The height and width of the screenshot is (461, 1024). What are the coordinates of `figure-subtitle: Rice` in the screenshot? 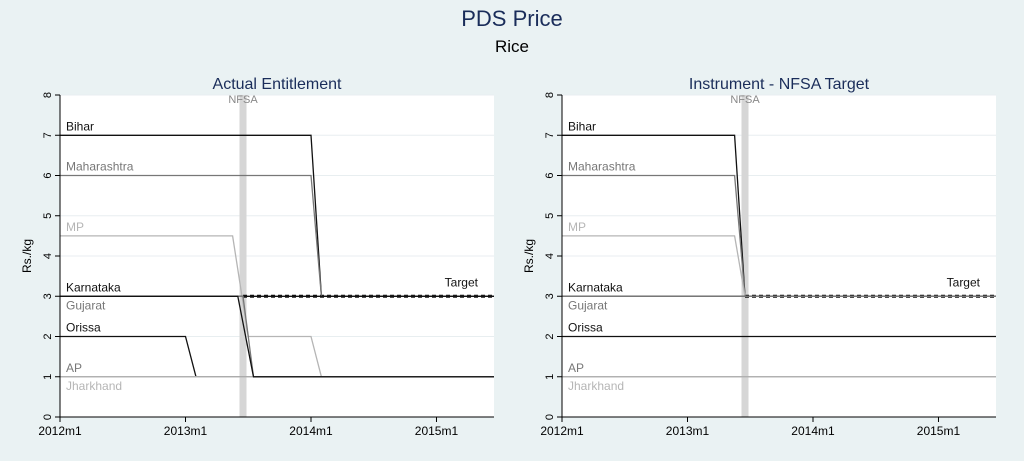 It's located at (511, 46).